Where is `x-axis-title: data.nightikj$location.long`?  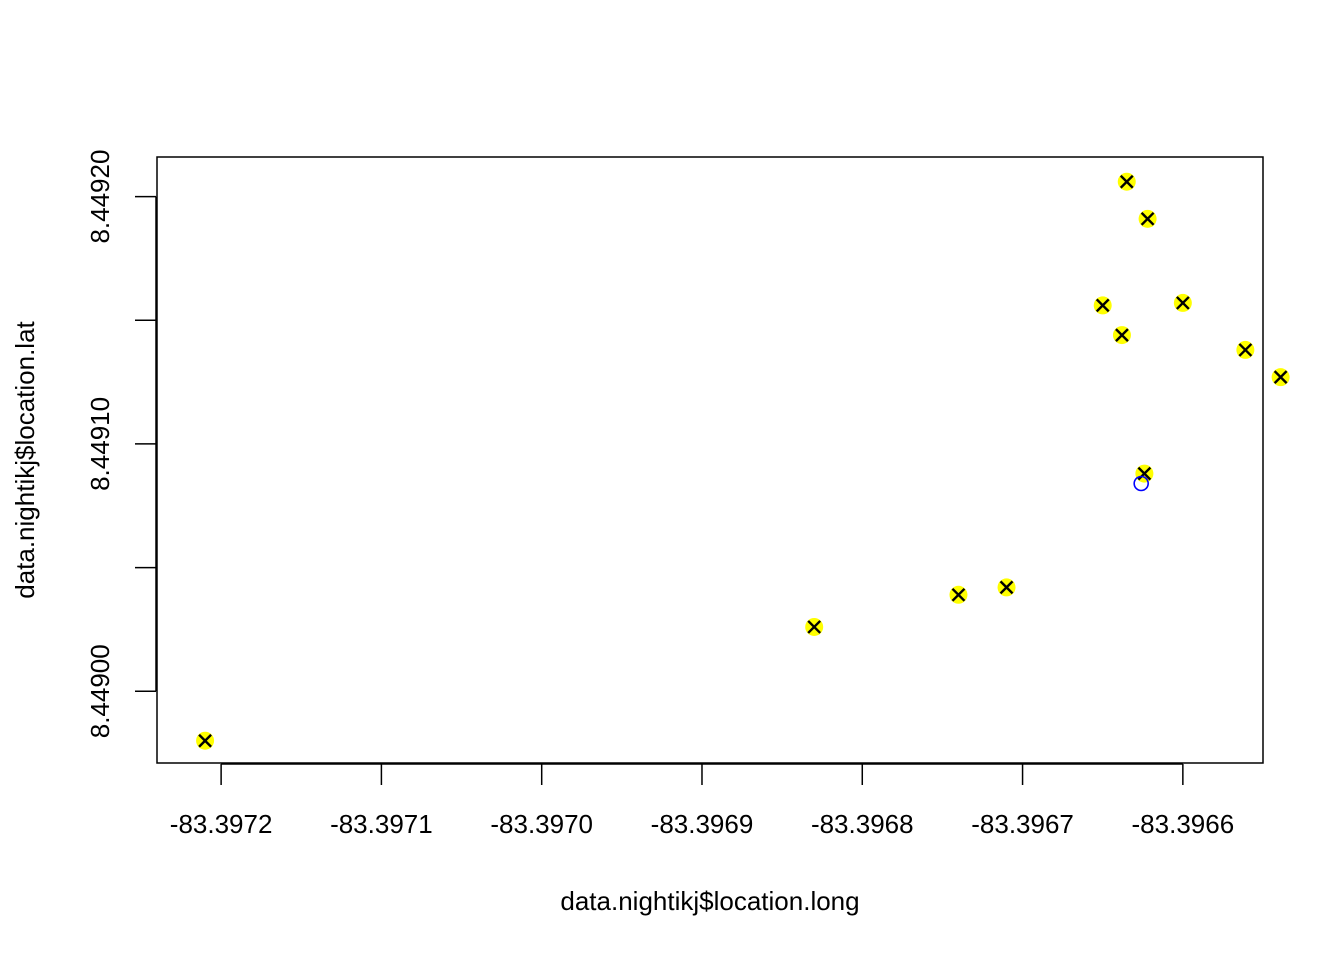 x-axis-title: data.nightikj$location.long is located at coordinates (709, 901).